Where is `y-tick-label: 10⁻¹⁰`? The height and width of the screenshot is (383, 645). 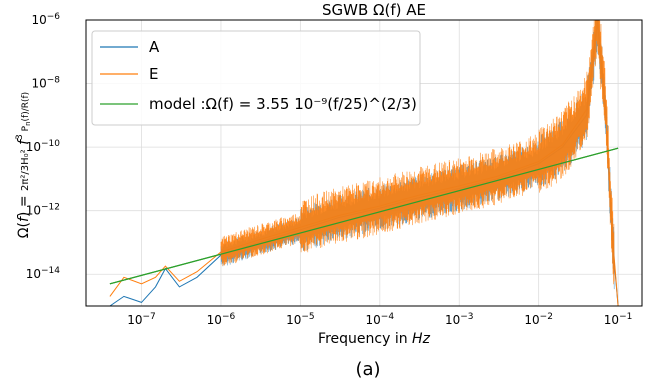 y-tick-label: 10⁻¹⁰ is located at coordinates (43, 146).